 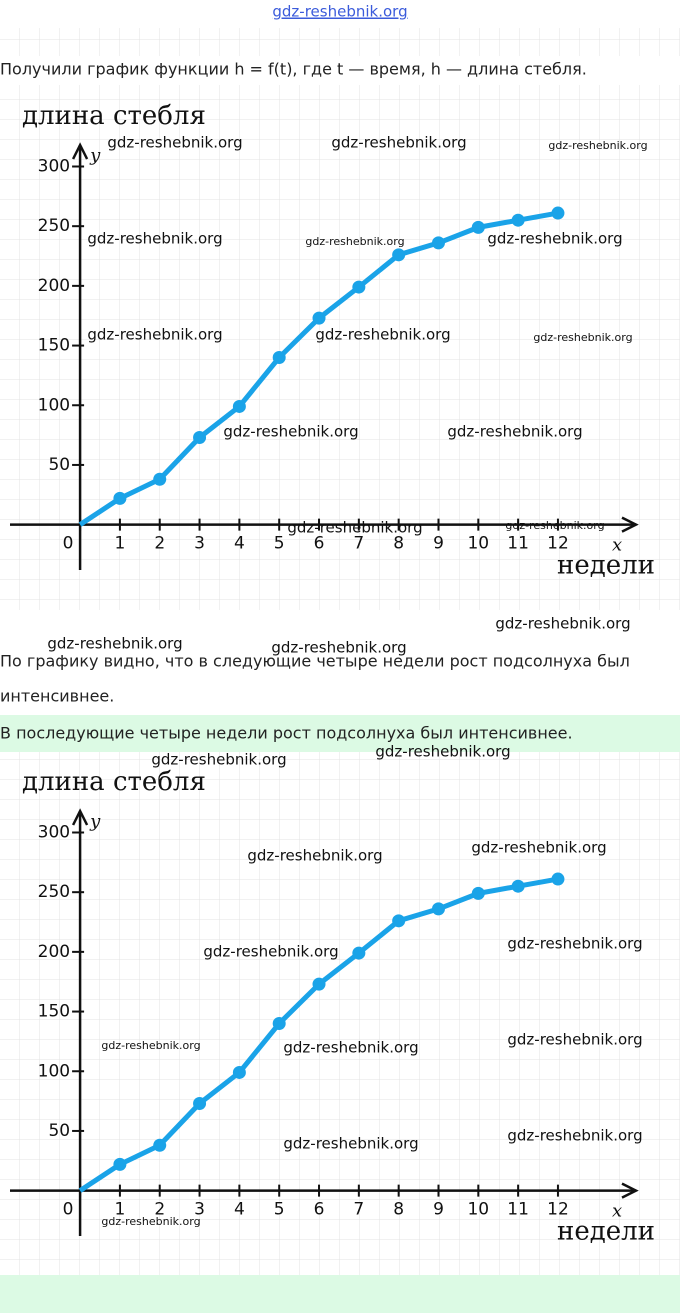 I want to click on x-tick-label: 3, so click(x=199, y=1210).